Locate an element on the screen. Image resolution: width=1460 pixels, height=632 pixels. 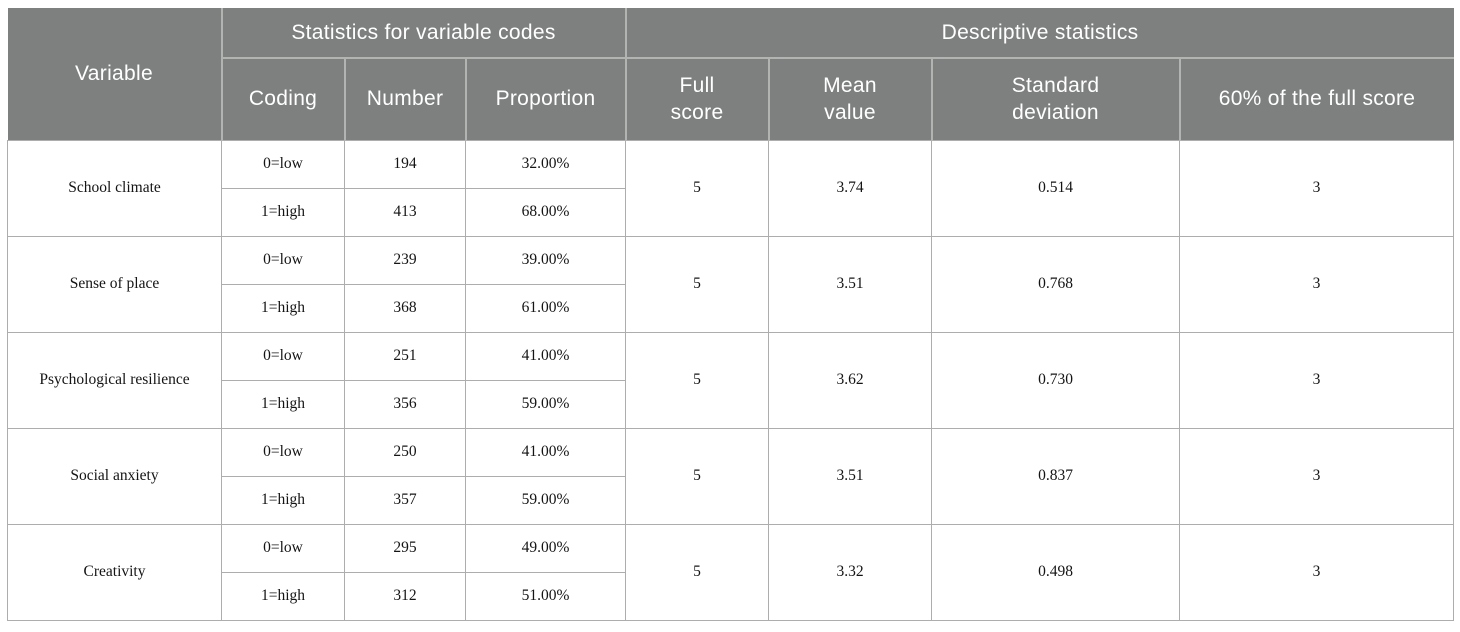
number-cell: 413 is located at coordinates (405, 212).